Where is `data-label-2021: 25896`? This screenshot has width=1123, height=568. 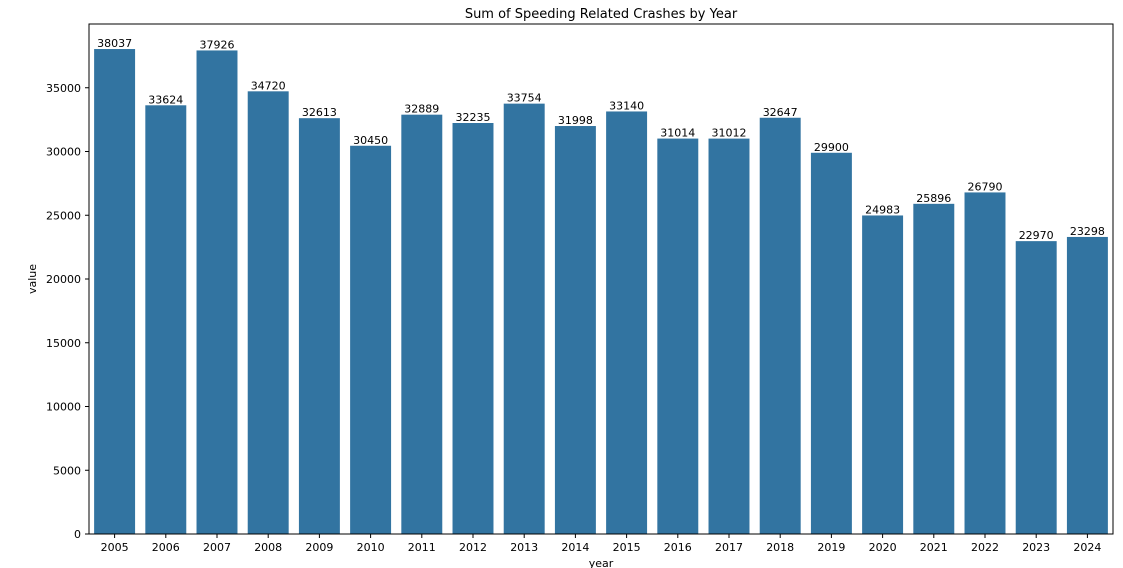 data-label-2021: 25896 is located at coordinates (933, 198).